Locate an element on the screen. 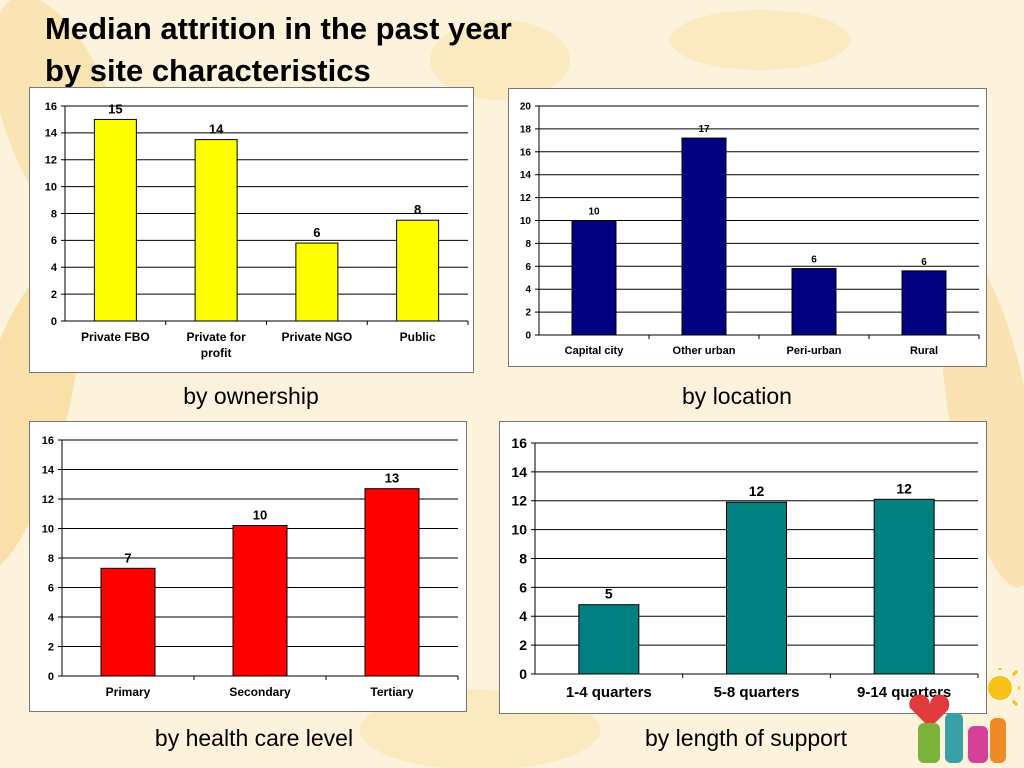  bar-public is located at coordinates (418, 270).